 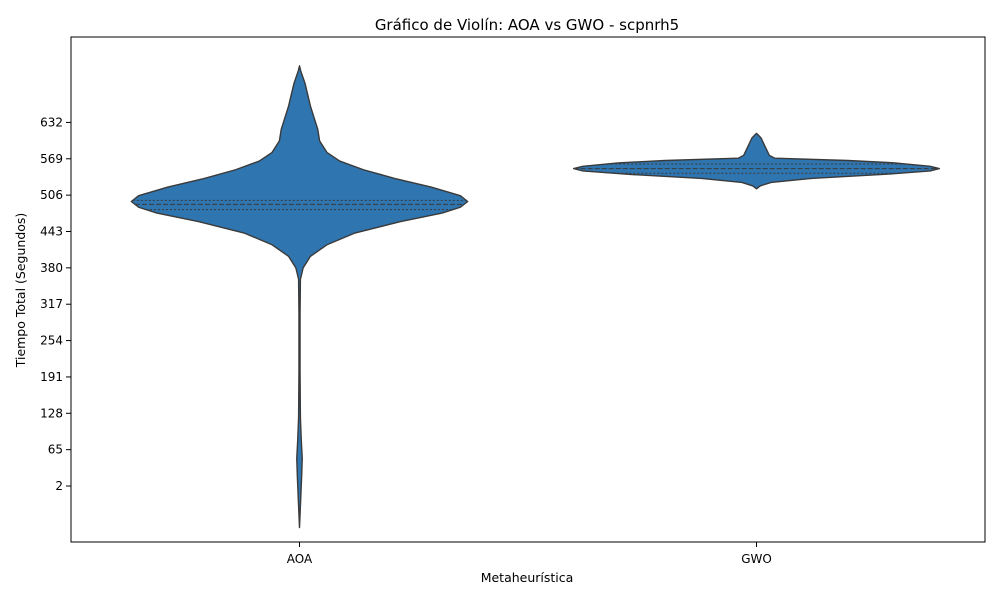 I want to click on y-axis-label: Tiempo Total (Segundos), so click(x=20, y=291).